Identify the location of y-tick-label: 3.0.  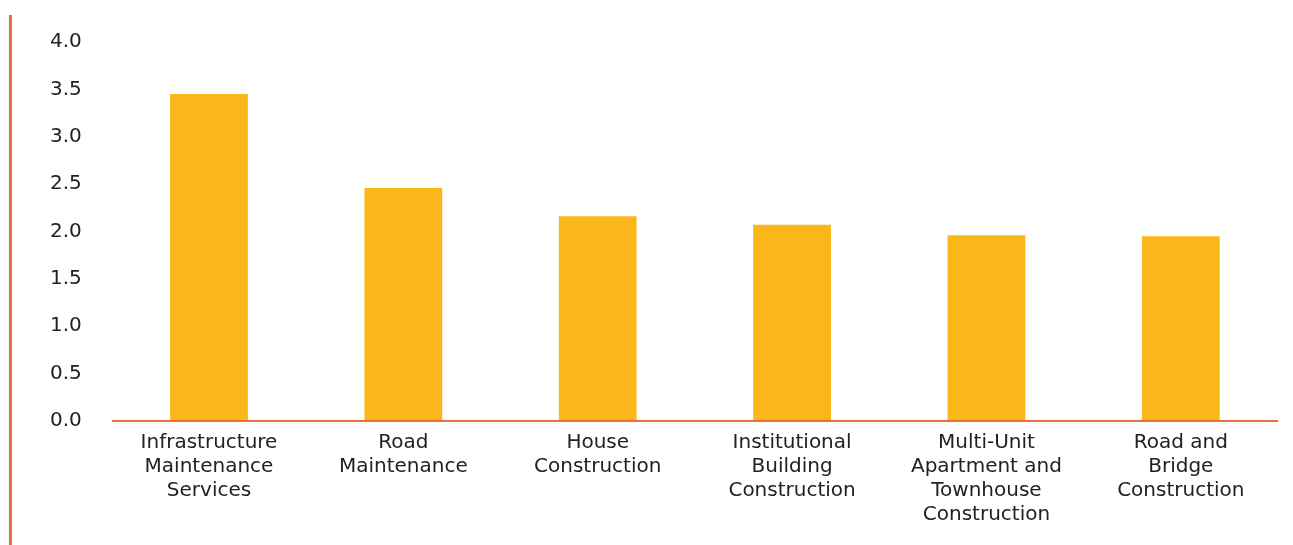
(65, 134).